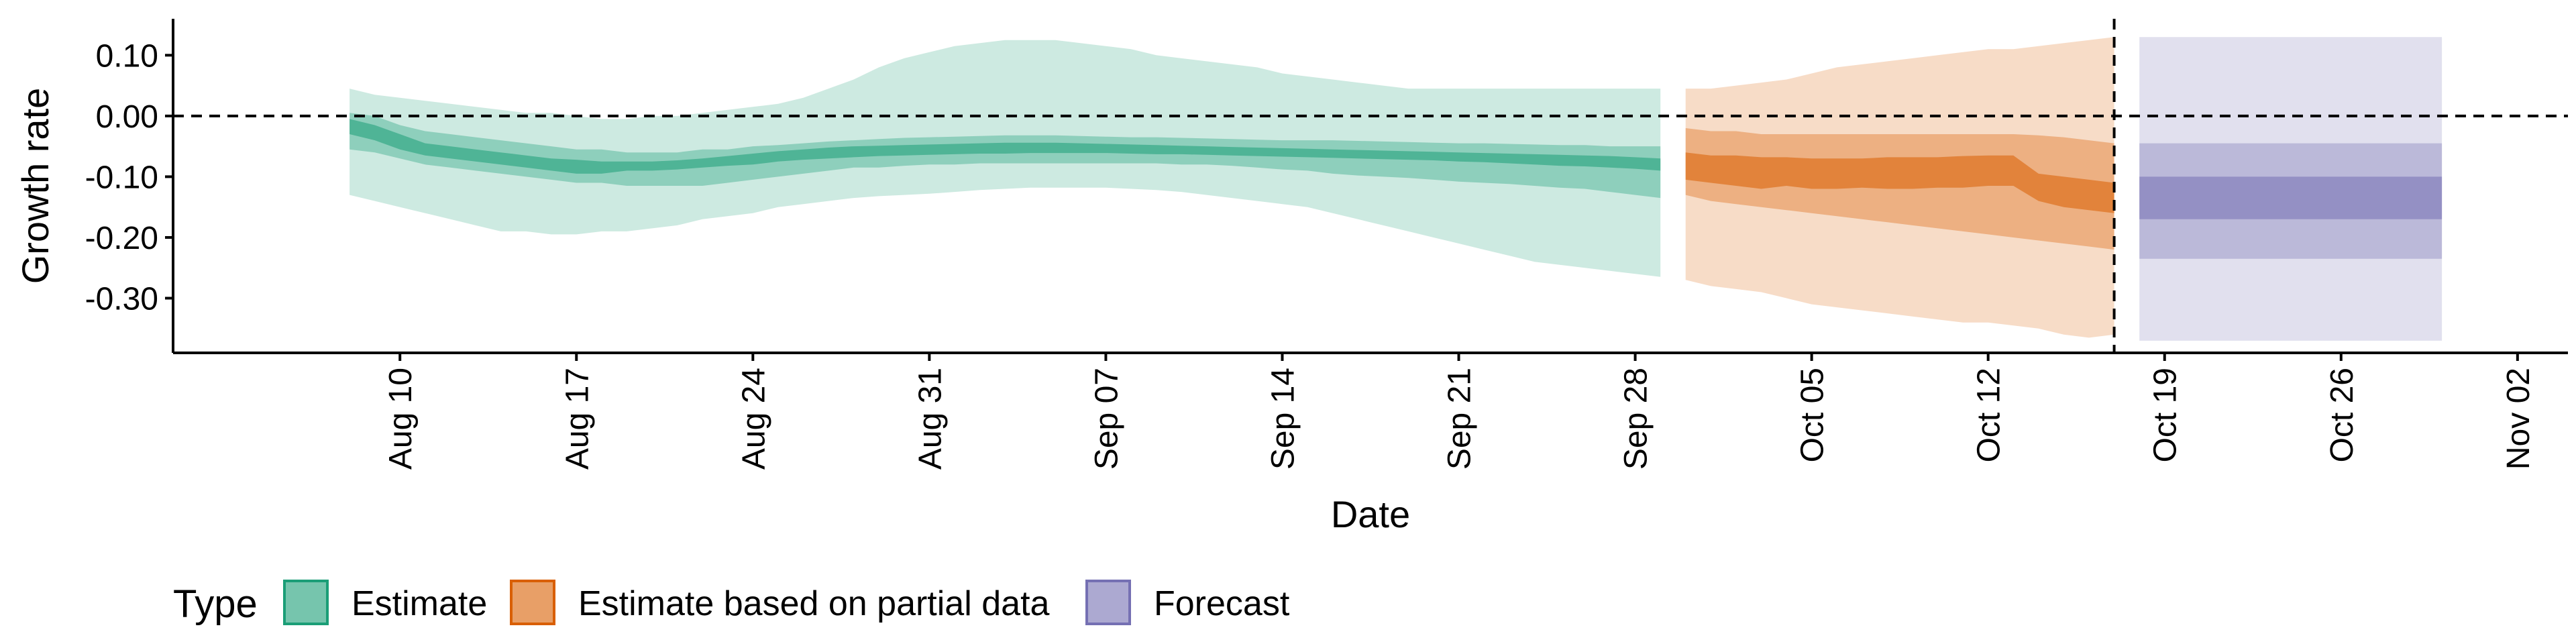 Image resolution: width=2576 pixels, height=644 pixels. I want to click on x-tick-label: Oct 12, so click(1989, 415).